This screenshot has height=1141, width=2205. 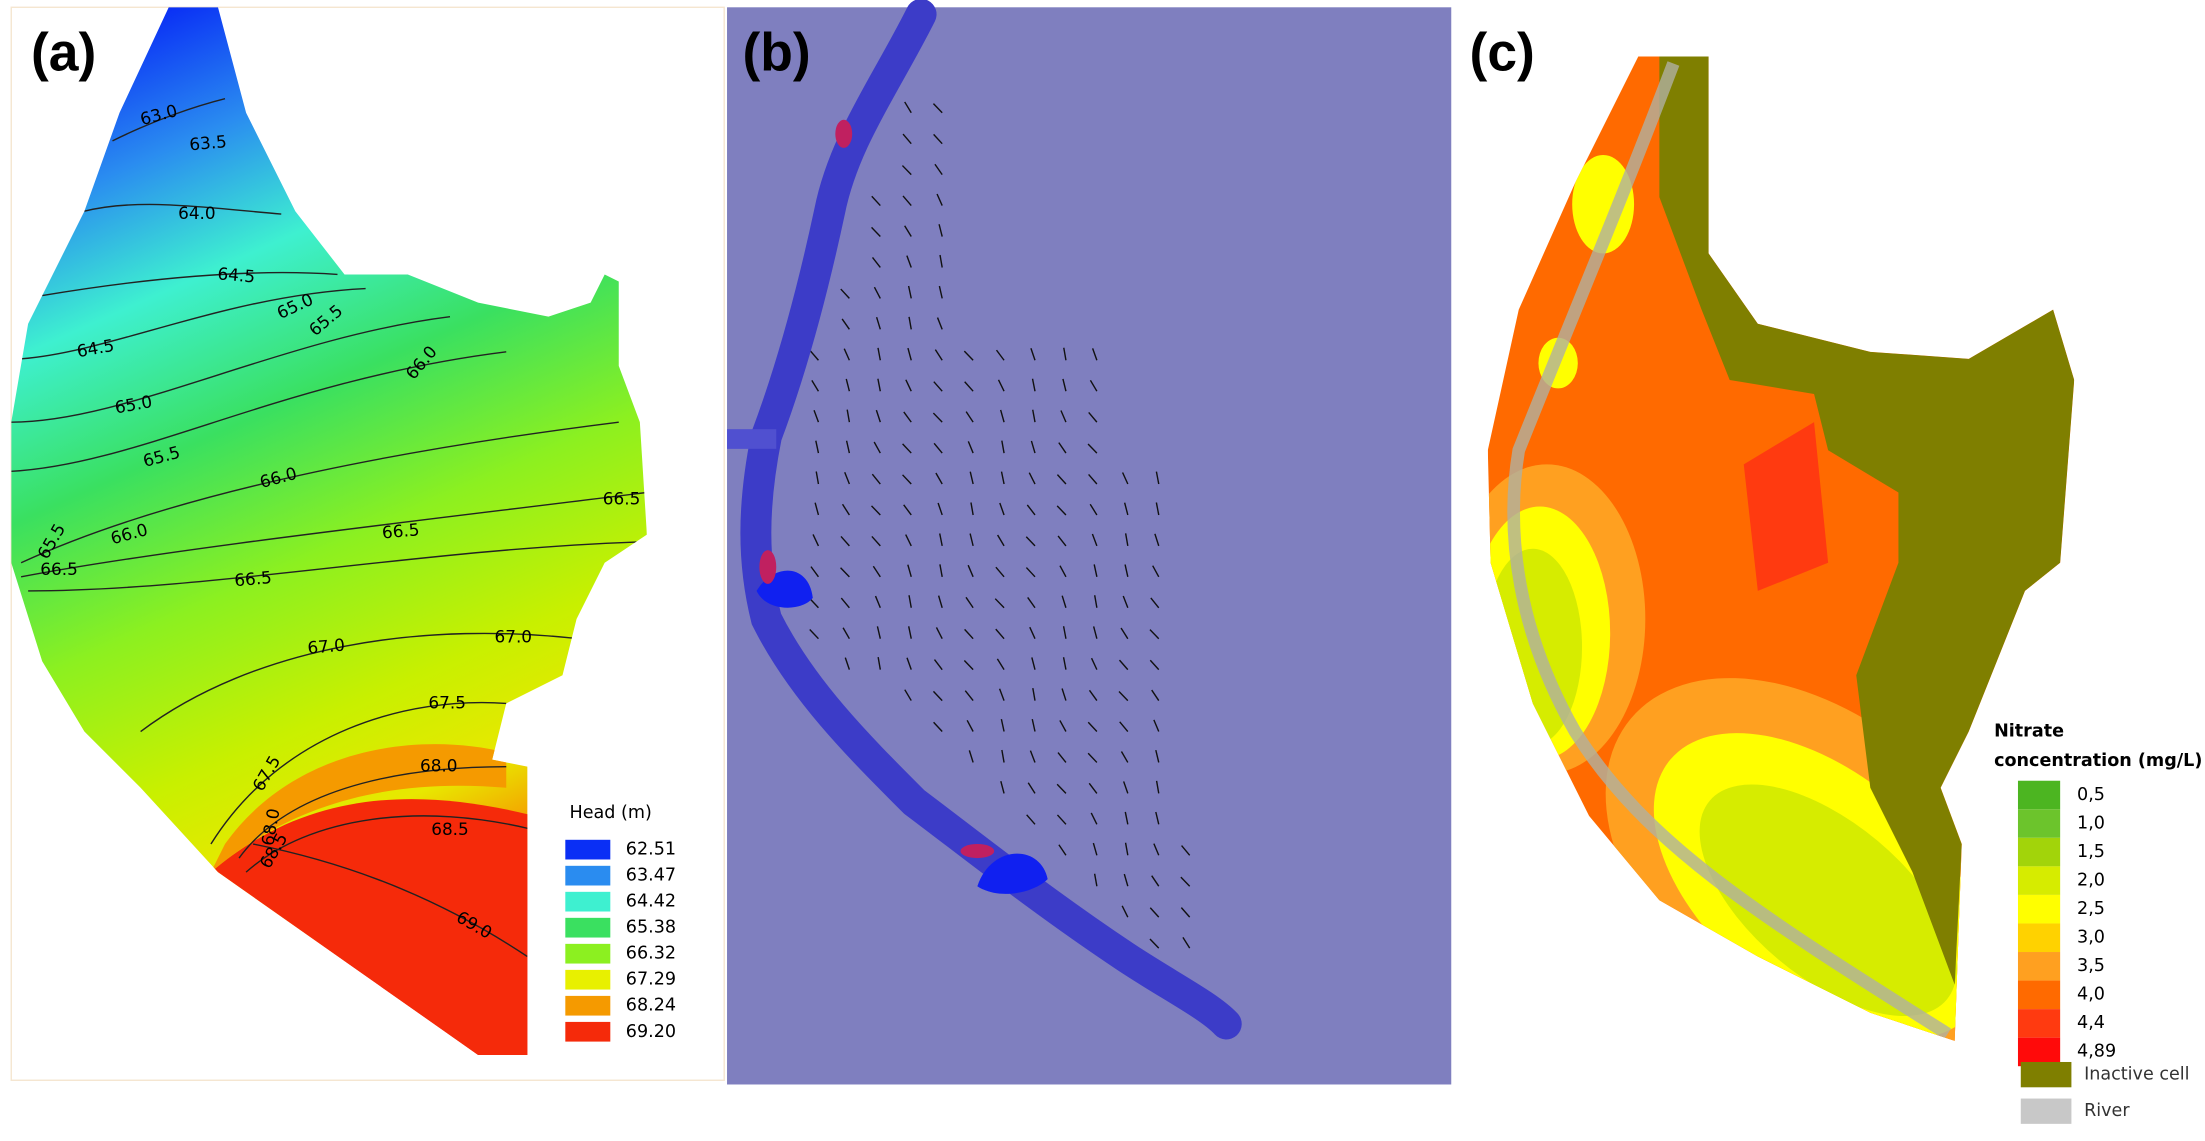 I want to click on contour-label: 68.5, so click(x=450, y=829).